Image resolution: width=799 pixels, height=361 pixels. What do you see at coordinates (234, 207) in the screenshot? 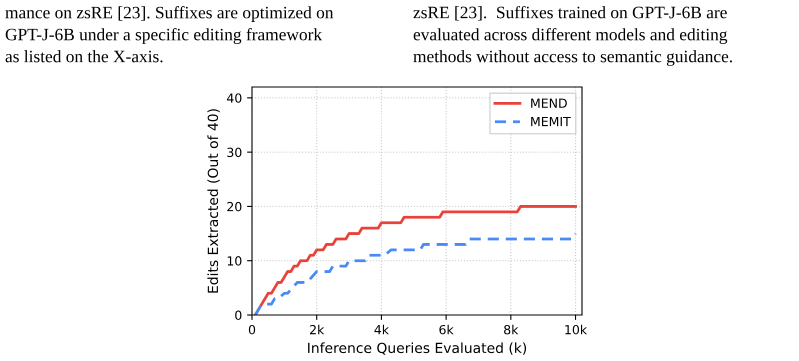
I see `y-tick-label: 20` at bounding box center [234, 207].